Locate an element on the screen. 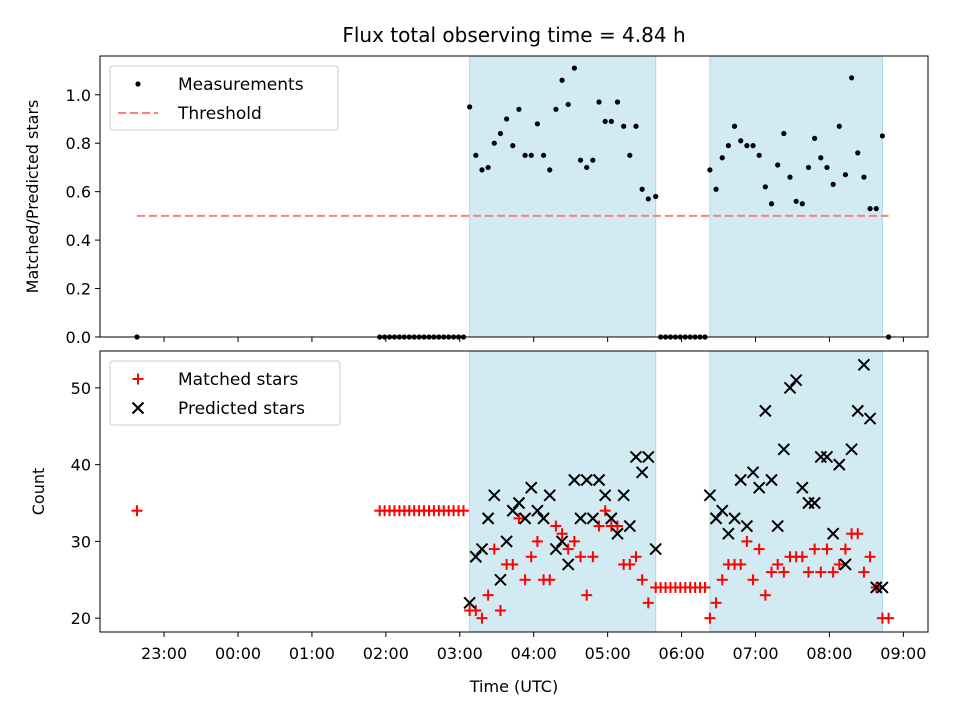  measurements-legend-dot is located at coordinates (138, 84).